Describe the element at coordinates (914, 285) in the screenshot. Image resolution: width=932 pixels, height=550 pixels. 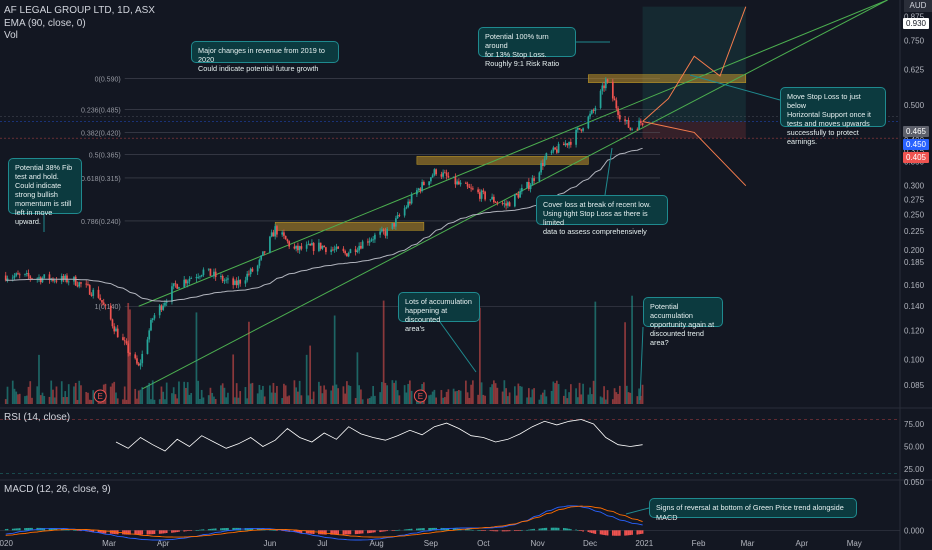
I see `price-tick-4: 0.160` at that location.